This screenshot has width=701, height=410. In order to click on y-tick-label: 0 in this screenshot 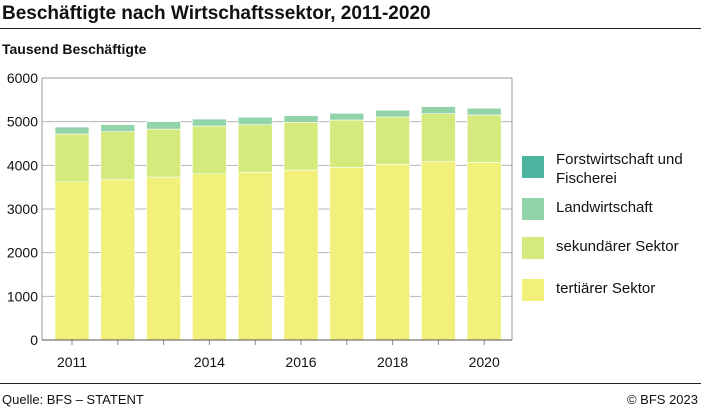, I will do `click(34, 340)`.